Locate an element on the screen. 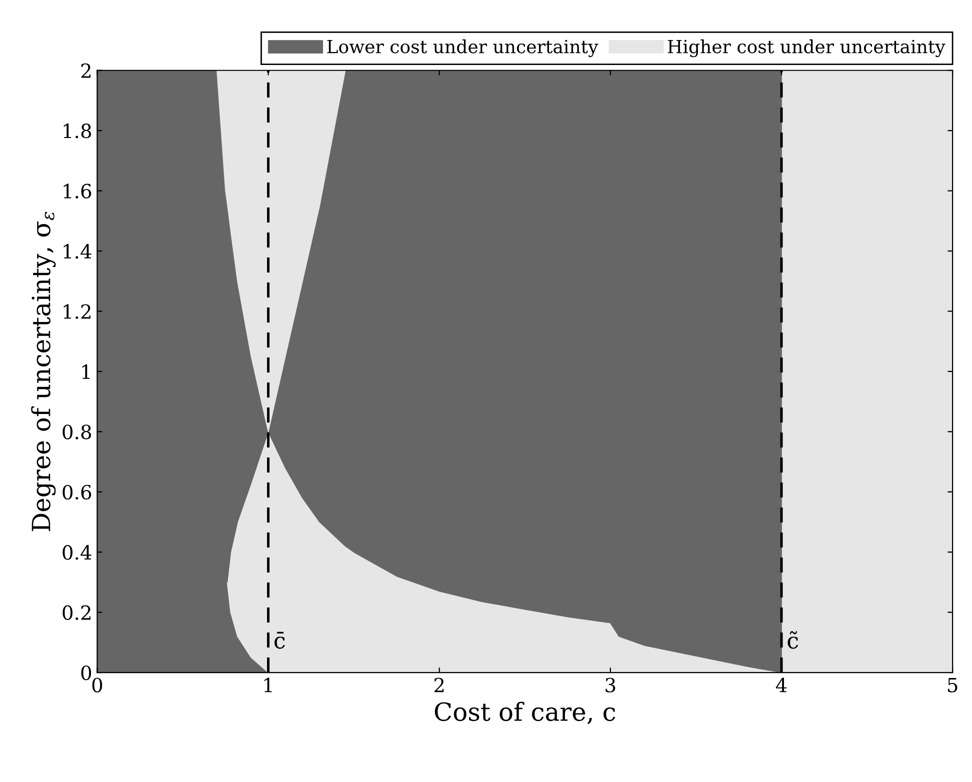  x-tick-label: 5 is located at coordinates (953, 685).